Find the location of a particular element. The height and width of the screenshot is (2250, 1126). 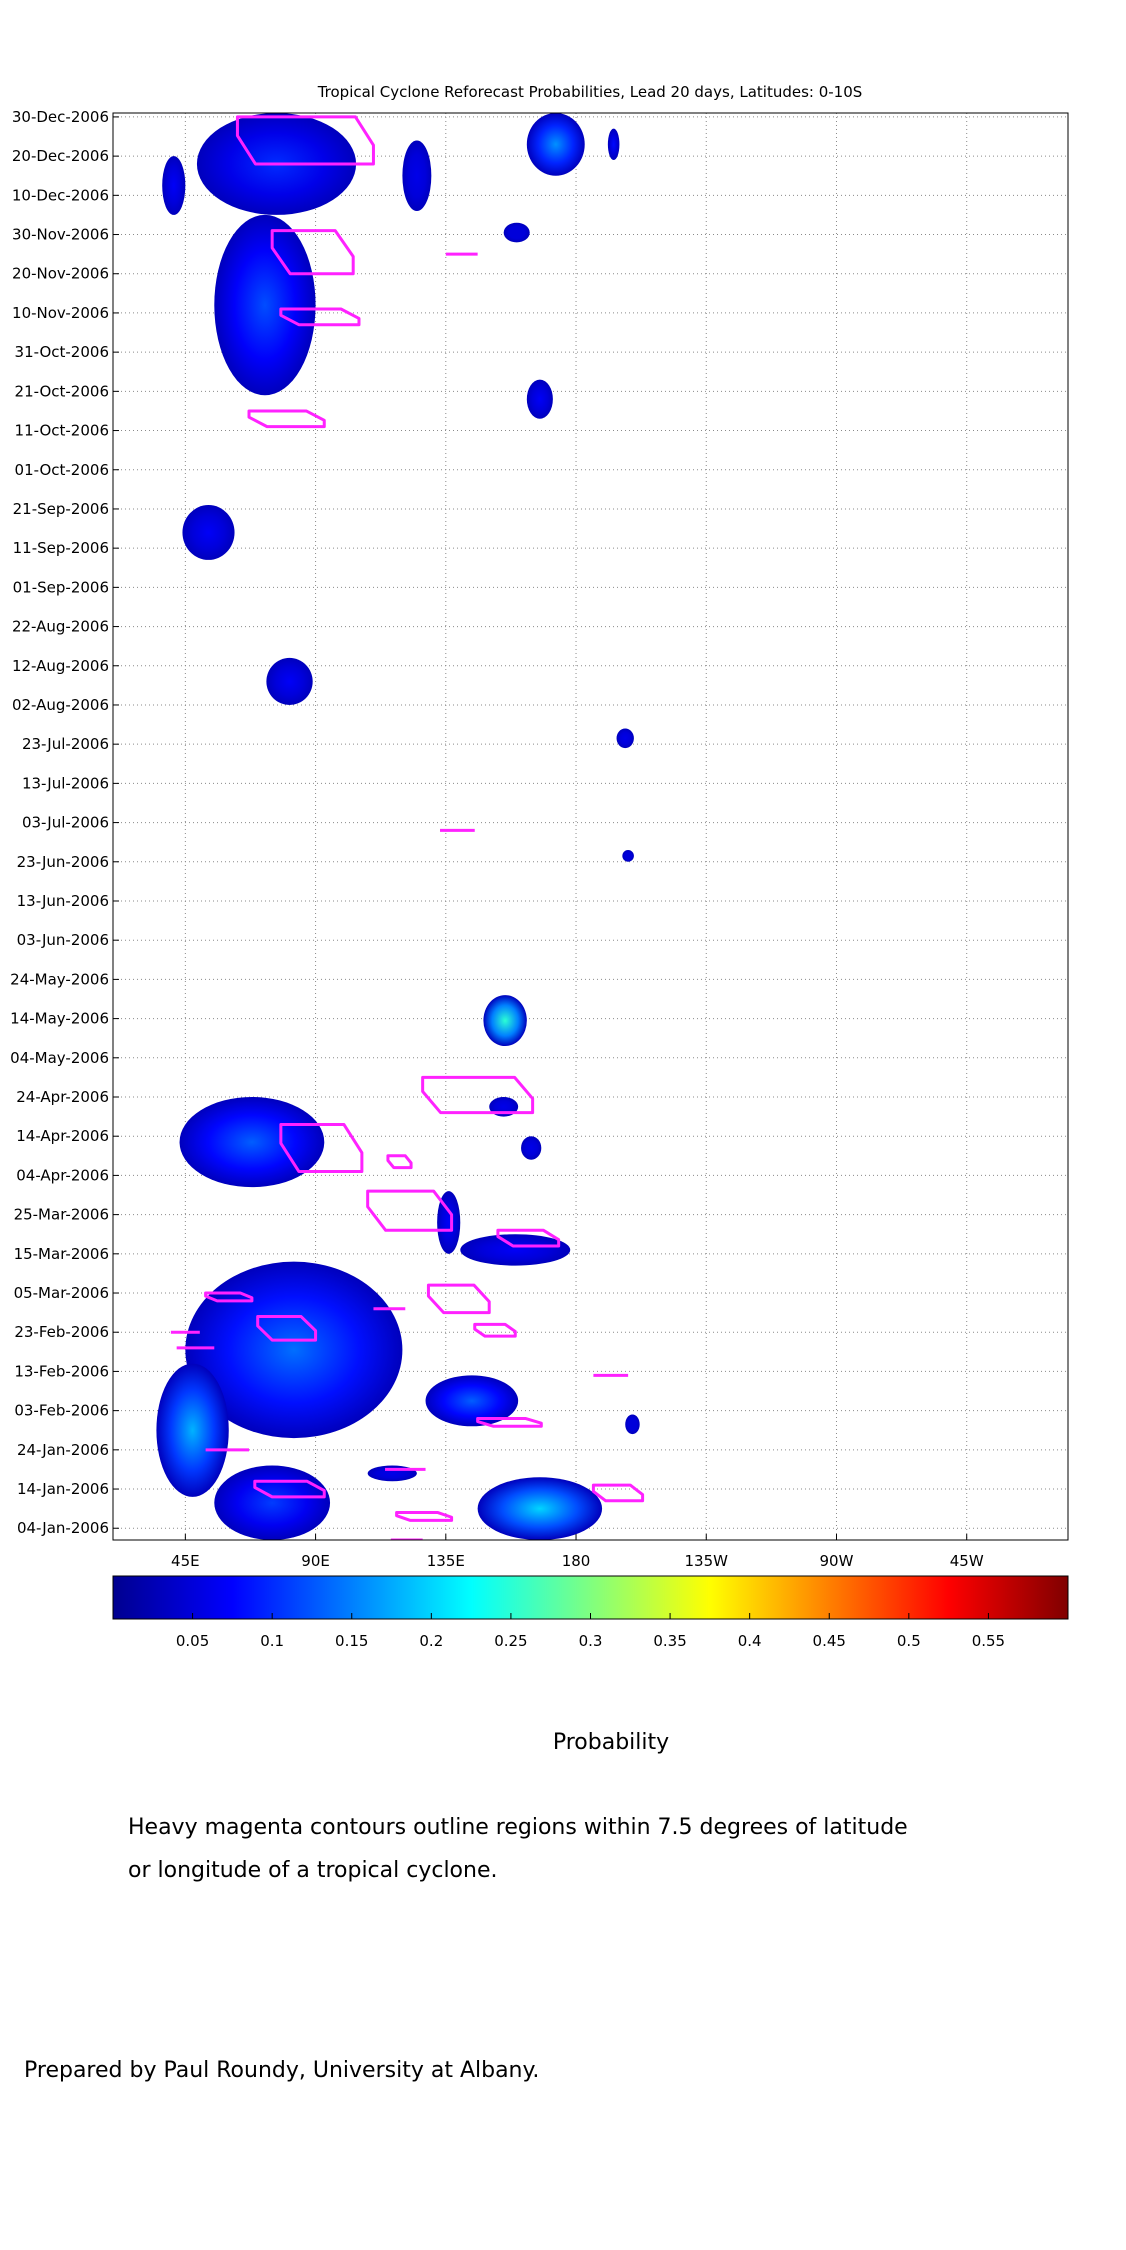

colorbar: 0.05 0.1 0.15 0.2 0.25 0.3 0.35 0.4 0.45 0.5 0.55 is located at coordinates (590, 1612).